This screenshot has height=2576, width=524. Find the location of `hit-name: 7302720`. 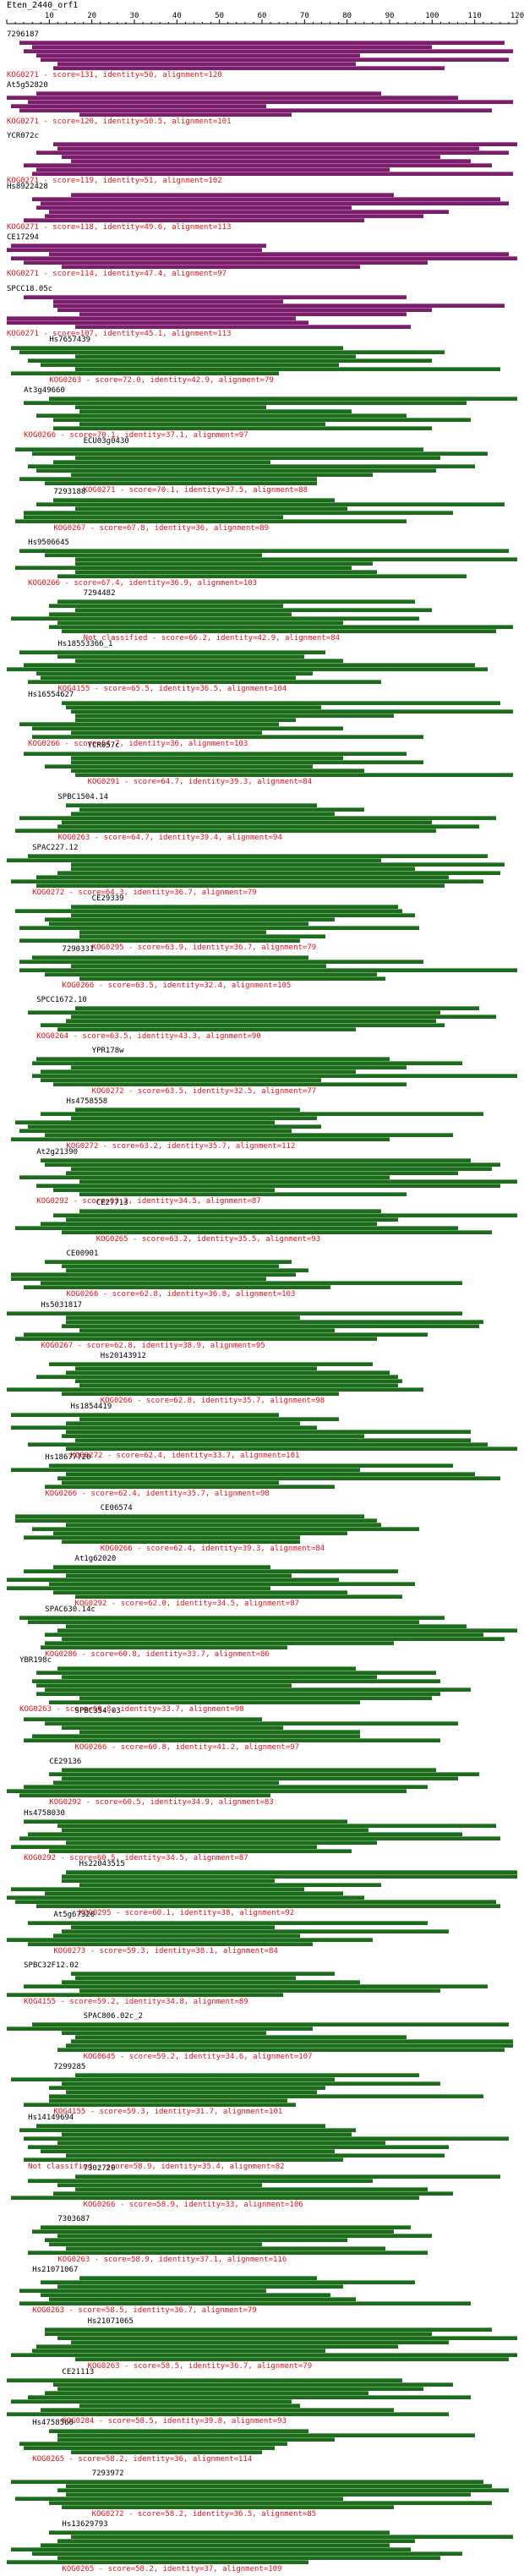

hit-name: 7302720 is located at coordinates (100, 2169).